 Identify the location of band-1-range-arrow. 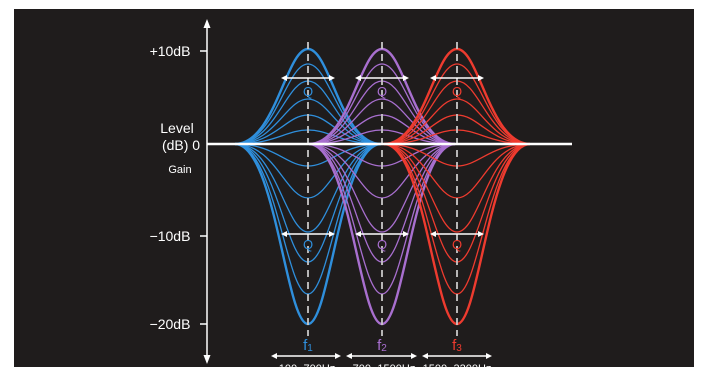
(306, 356).